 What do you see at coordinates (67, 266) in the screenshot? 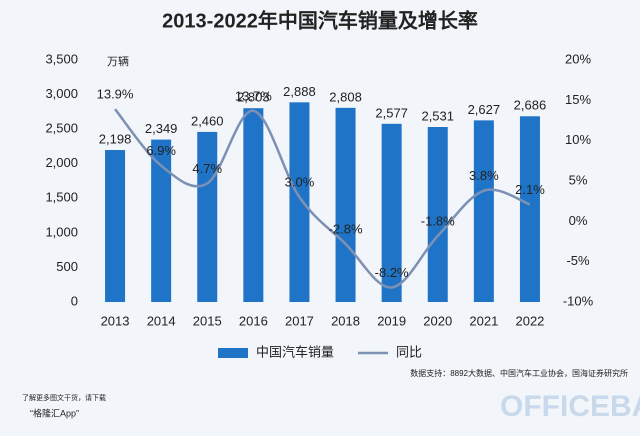
I see `y-tick-label: 500` at bounding box center [67, 266].